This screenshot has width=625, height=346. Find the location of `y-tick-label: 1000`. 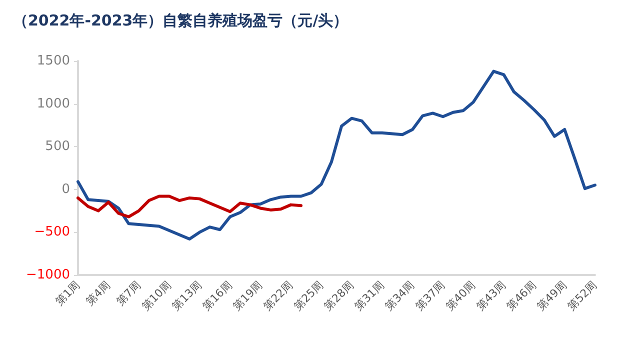

y-tick-label: 1000 is located at coordinates (53, 104).